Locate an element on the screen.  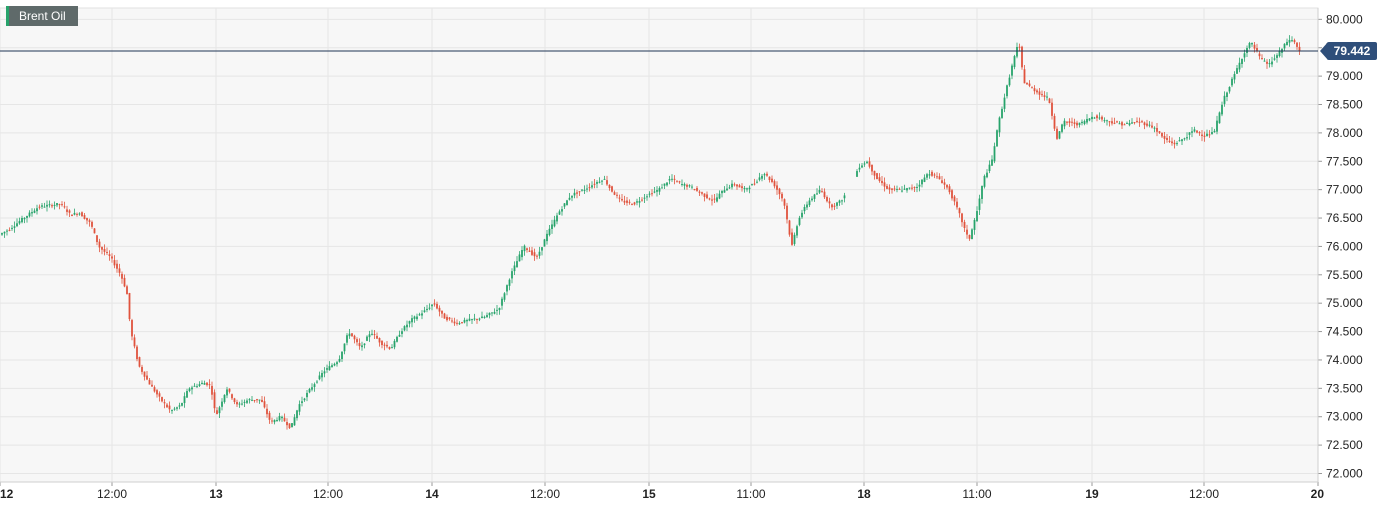
x-tick-label: 12:00 is located at coordinates (112, 494).